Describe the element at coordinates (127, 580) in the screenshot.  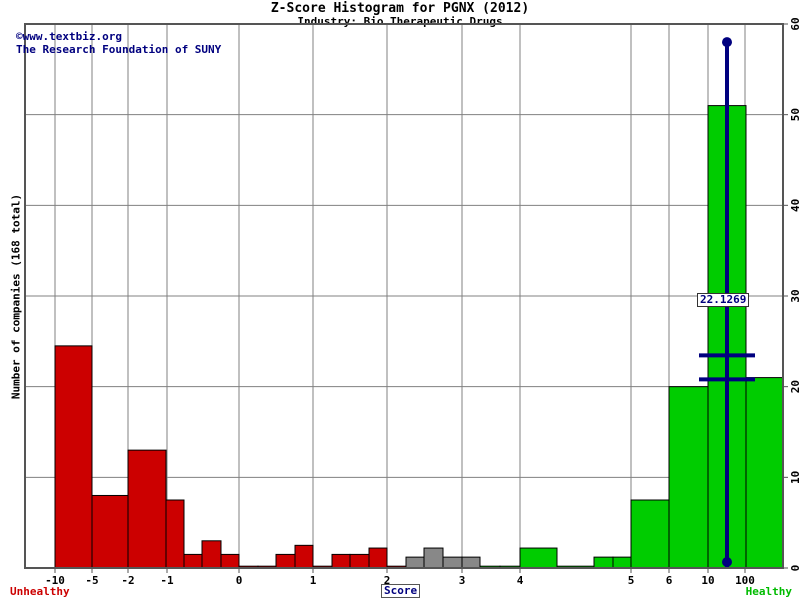
I see `x-tick-label: -2` at that location.